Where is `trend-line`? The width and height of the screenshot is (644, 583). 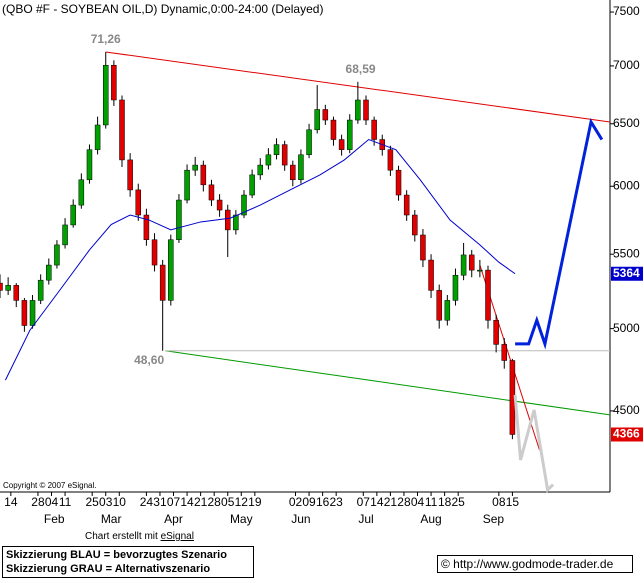
trend-line is located at coordinates (388, 383).